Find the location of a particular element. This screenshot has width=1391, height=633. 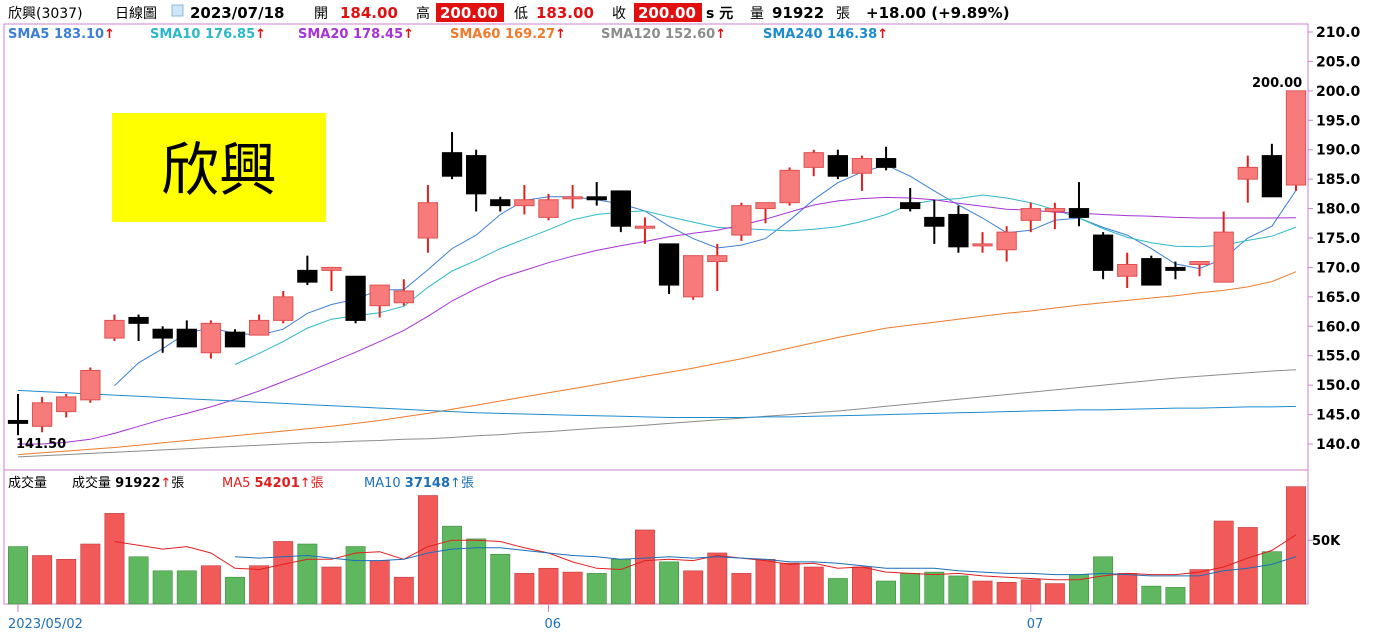

price-tick-label: 185.0 is located at coordinates (1338, 180).